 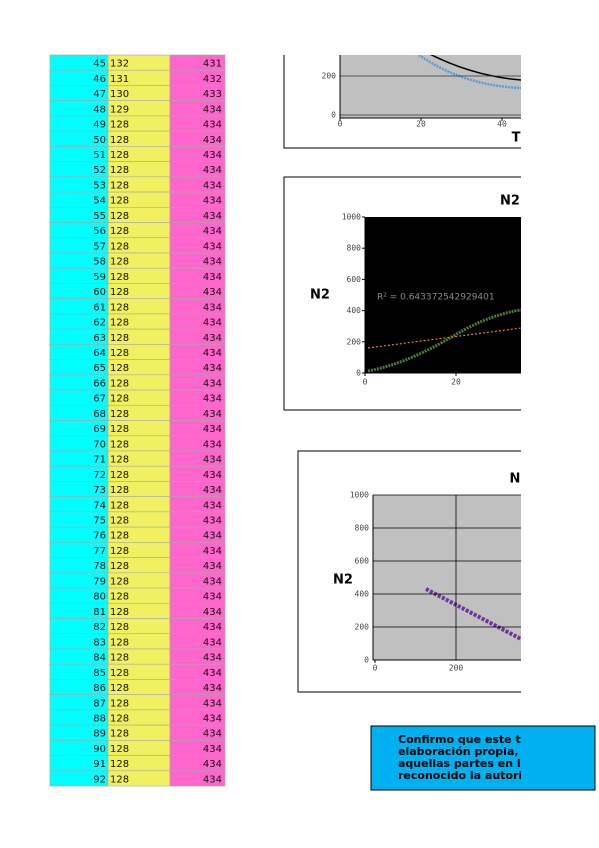 What do you see at coordinates (212, 64) in the screenshot?
I see `cell: 431` at bounding box center [212, 64].